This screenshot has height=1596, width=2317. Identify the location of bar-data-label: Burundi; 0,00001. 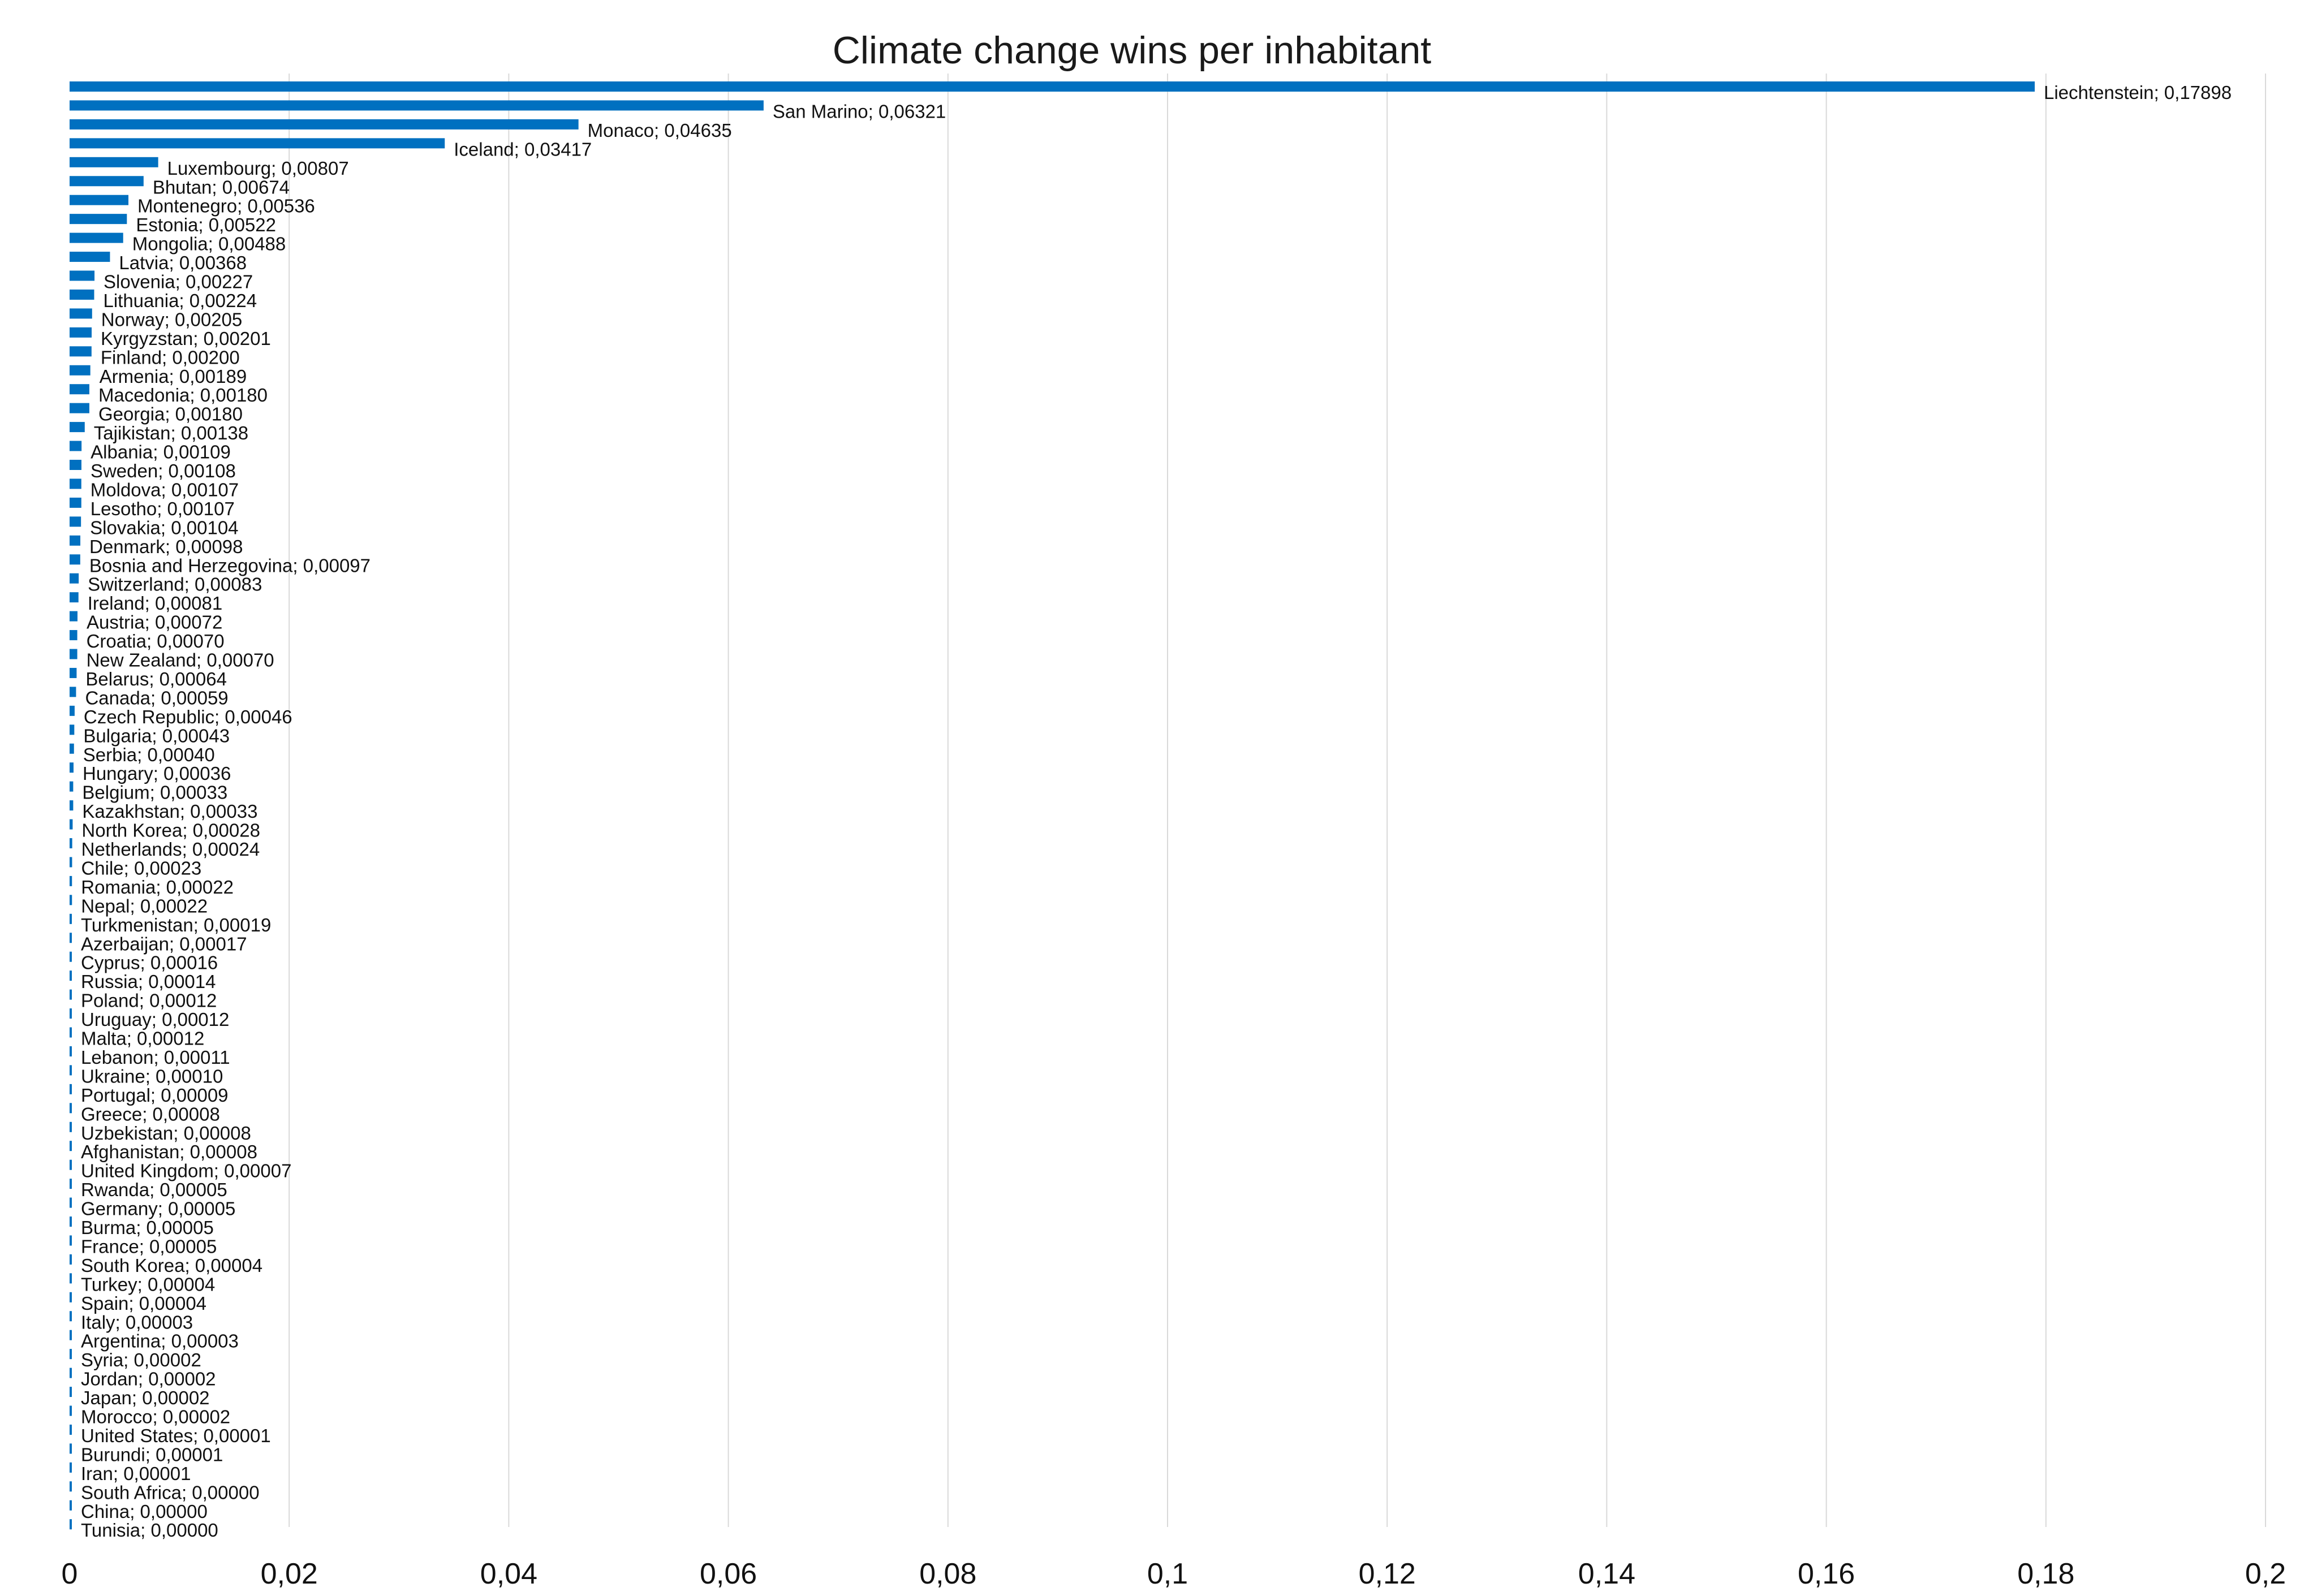
(152, 1454).